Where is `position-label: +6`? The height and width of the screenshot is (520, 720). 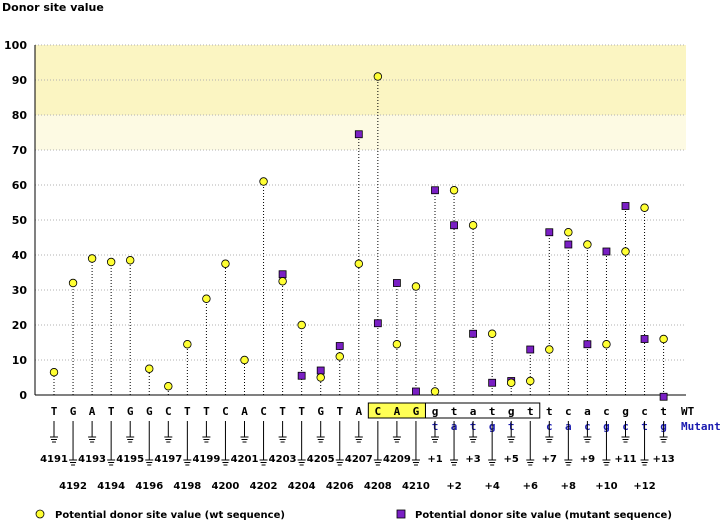 position-label: +6 is located at coordinates (530, 486).